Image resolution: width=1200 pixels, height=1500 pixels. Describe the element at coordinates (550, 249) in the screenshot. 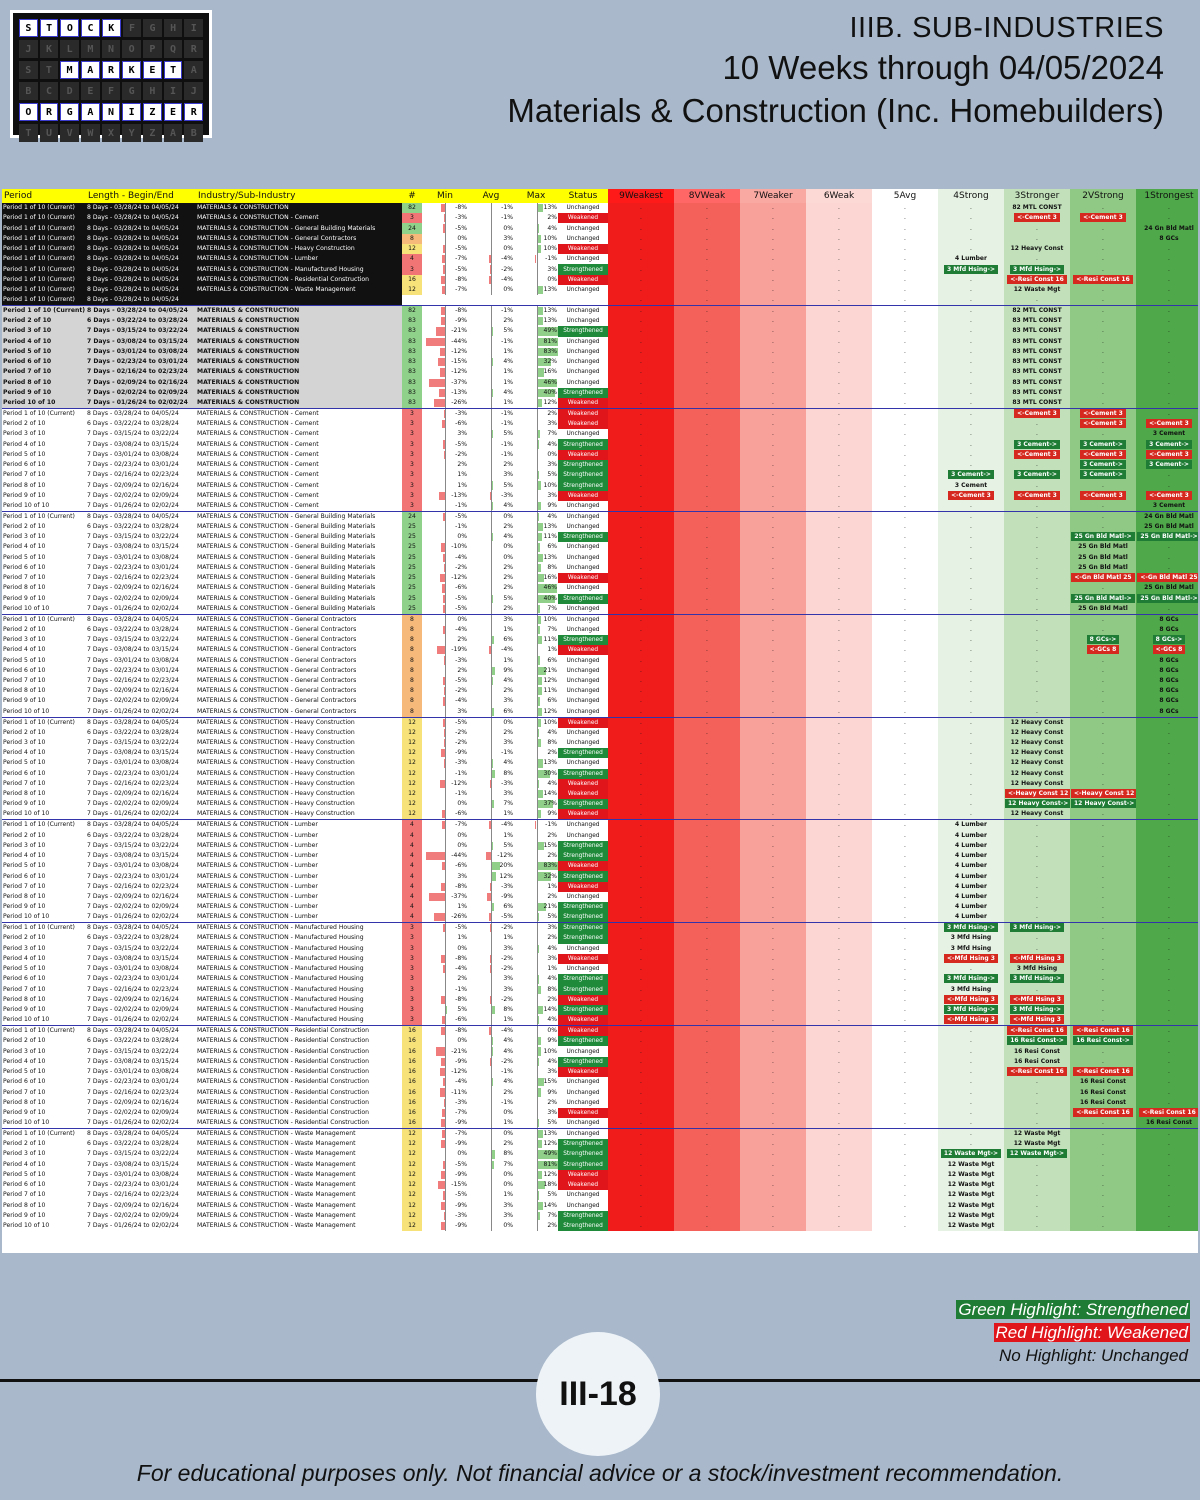

I see `max-cell-value: 10%` at that location.